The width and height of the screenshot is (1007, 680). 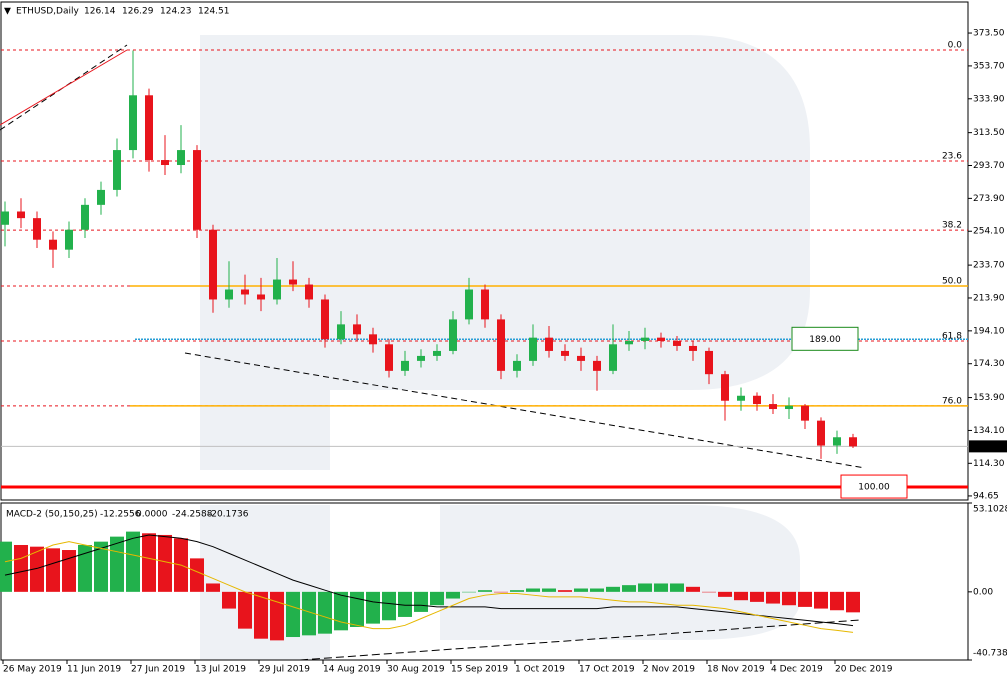 I want to click on y-tick-label: -40.7385, so click(x=990, y=654).